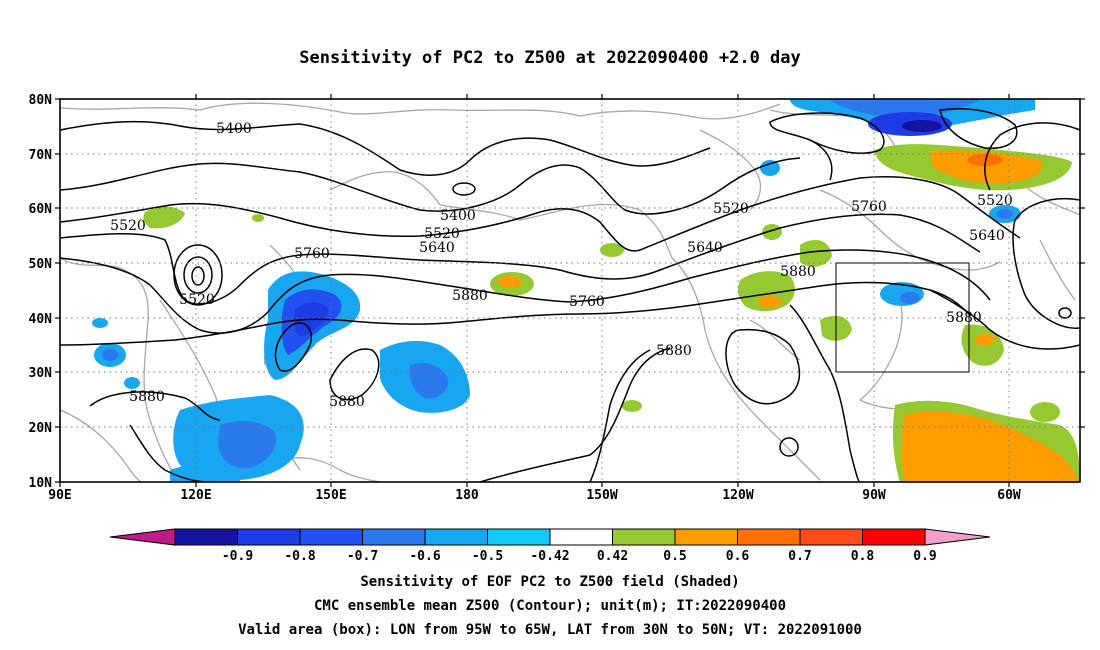  Describe the element at coordinates (737, 495) in the screenshot. I see `lon-label: 120W` at that location.